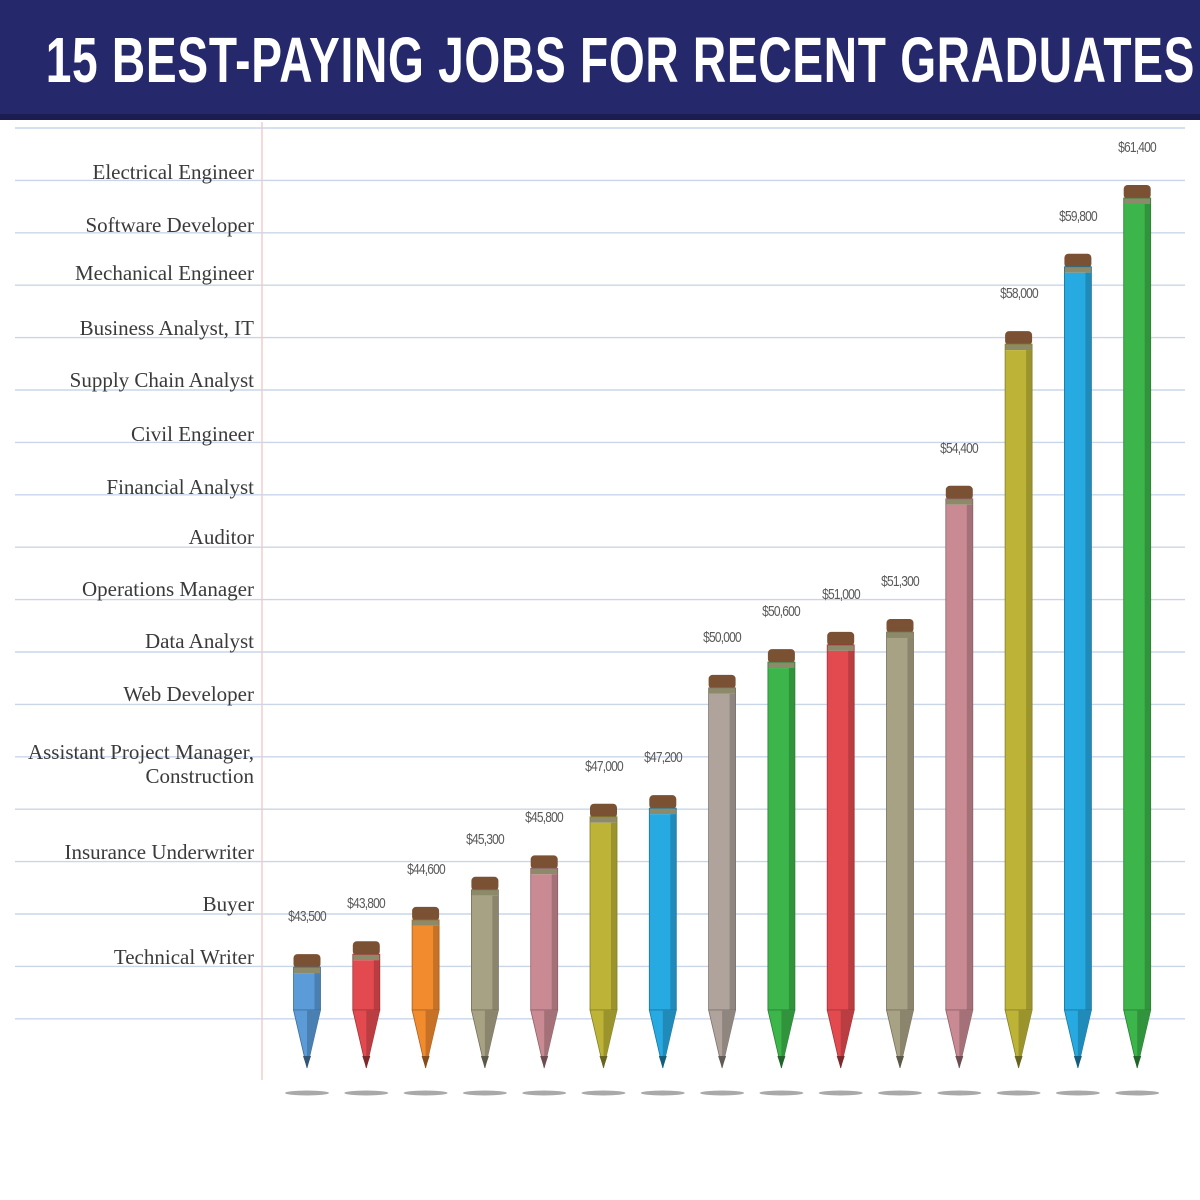 The image size is (1200, 1200). Describe the element at coordinates (183, 957) in the screenshot. I see `category-label: Technical Writer` at that location.